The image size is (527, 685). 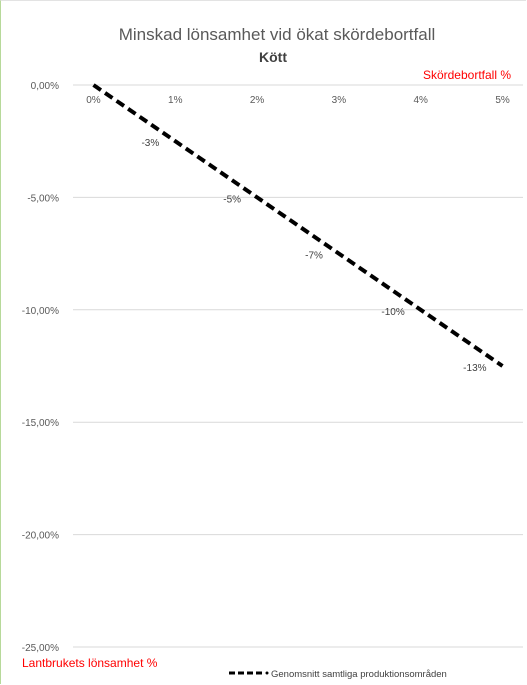 I want to click on x-tick-label: 0%, so click(x=93, y=100).